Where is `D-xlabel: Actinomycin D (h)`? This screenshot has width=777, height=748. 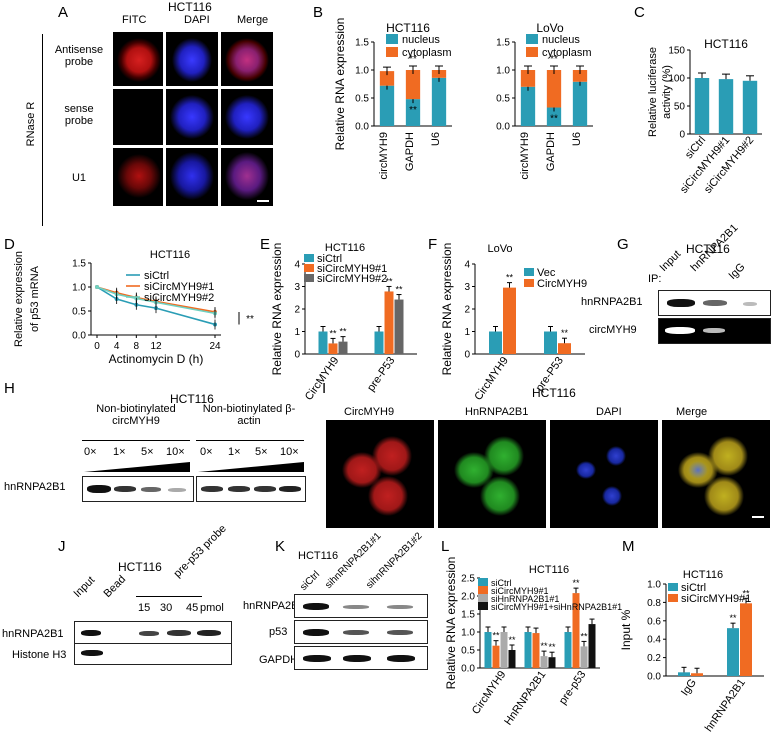 D-xlabel: Actinomycin D (h) is located at coordinates (156, 359).